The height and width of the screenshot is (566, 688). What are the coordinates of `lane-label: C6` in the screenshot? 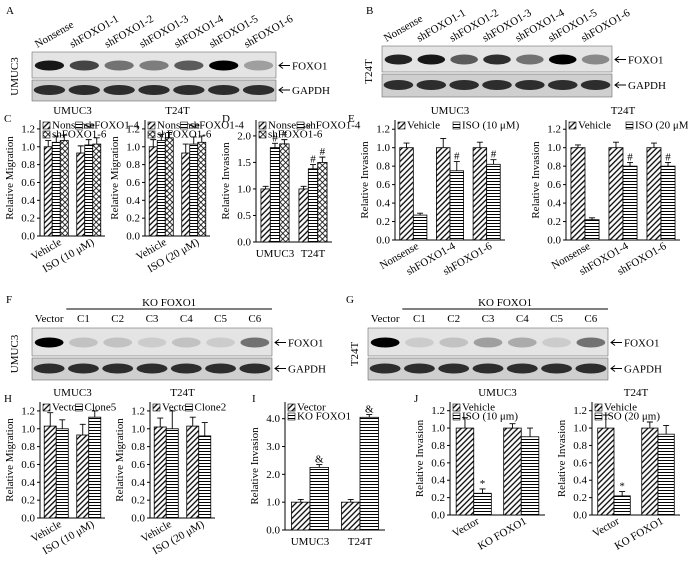 It's located at (590, 319).